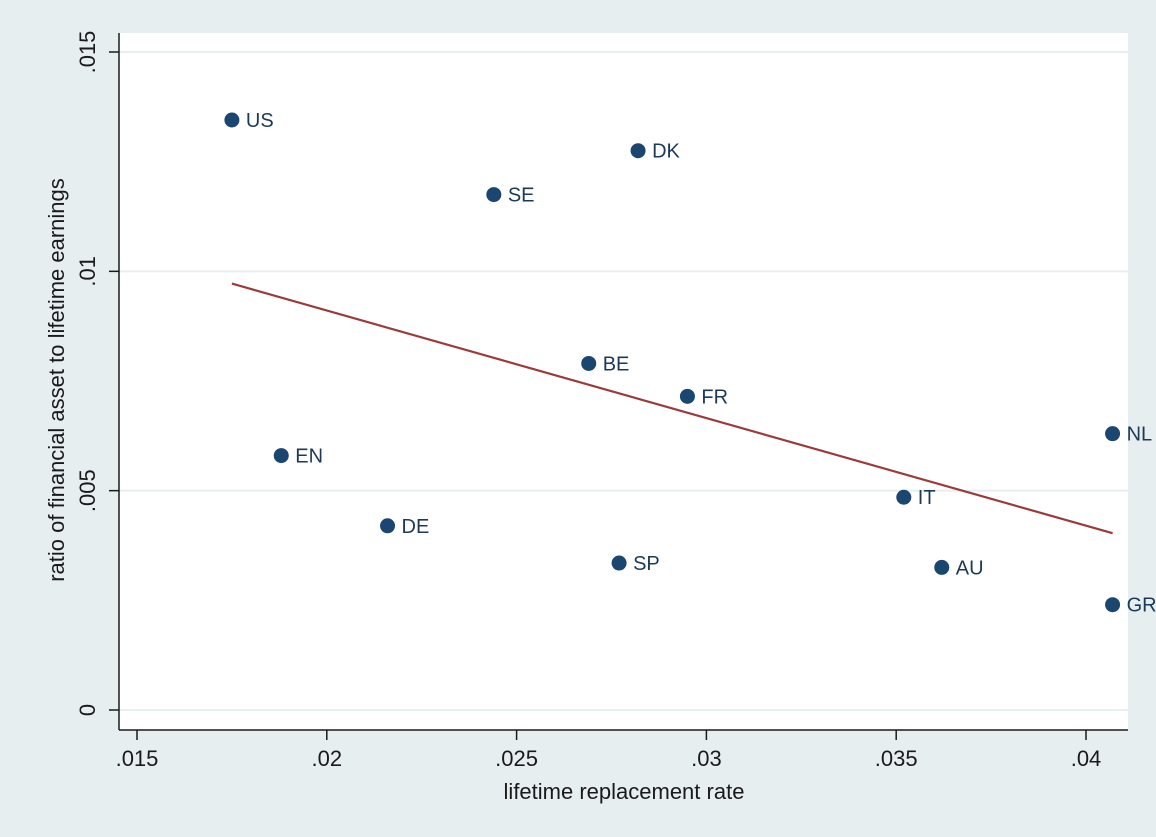 The height and width of the screenshot is (837, 1156). I want to click on point-us, so click(232, 120).